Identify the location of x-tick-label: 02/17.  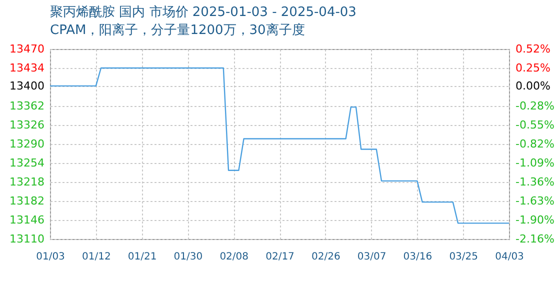
(280, 257).